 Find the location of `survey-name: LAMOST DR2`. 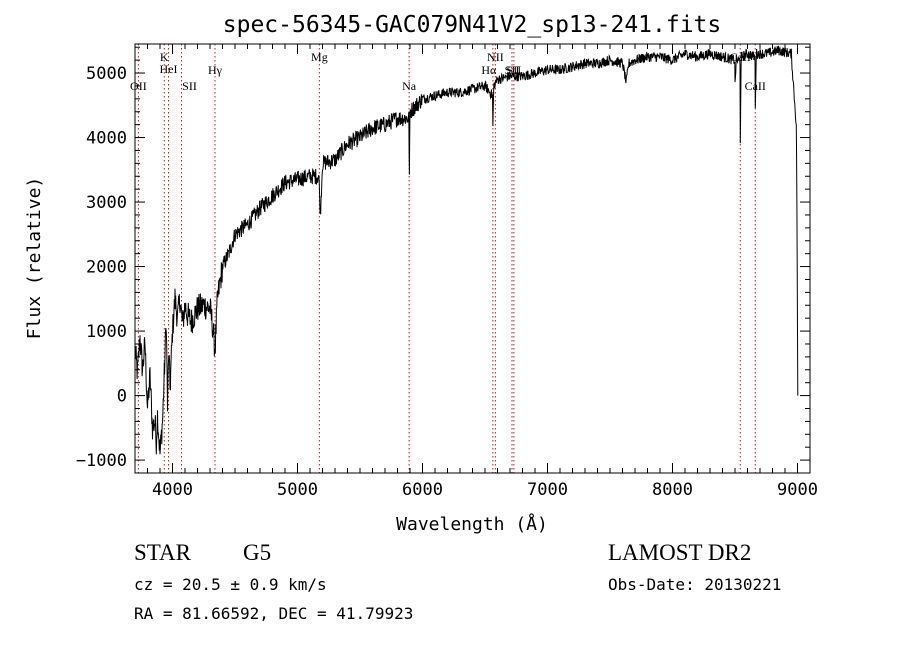

survey-name: LAMOST DR2 is located at coordinates (680, 552).